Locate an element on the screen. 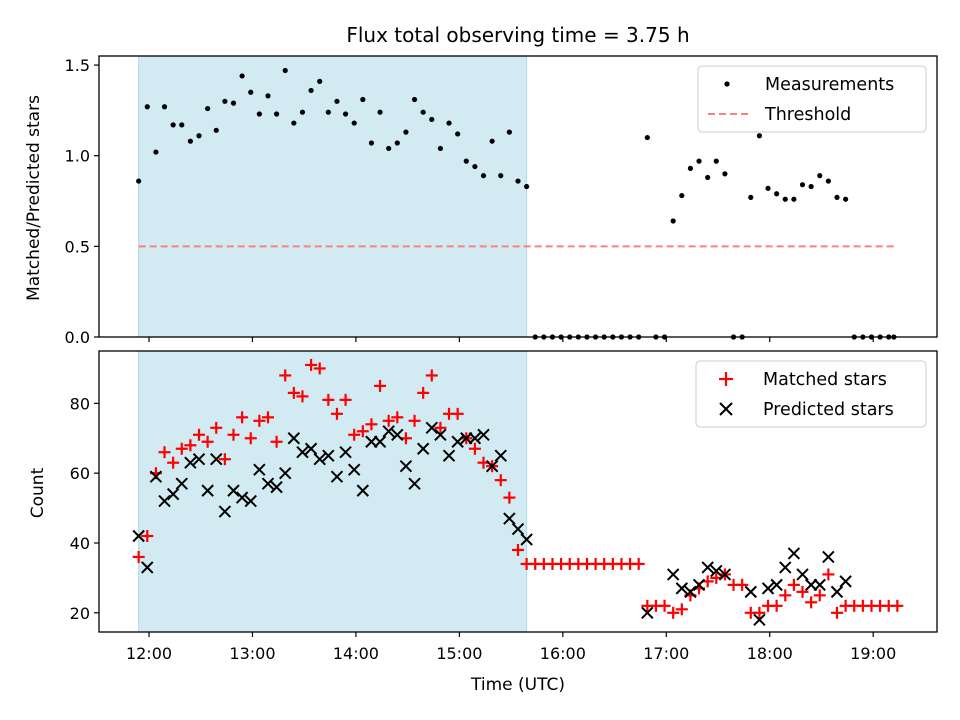 This screenshot has height=720, width=960. legend-matched-label: Matched stars is located at coordinates (825, 380).